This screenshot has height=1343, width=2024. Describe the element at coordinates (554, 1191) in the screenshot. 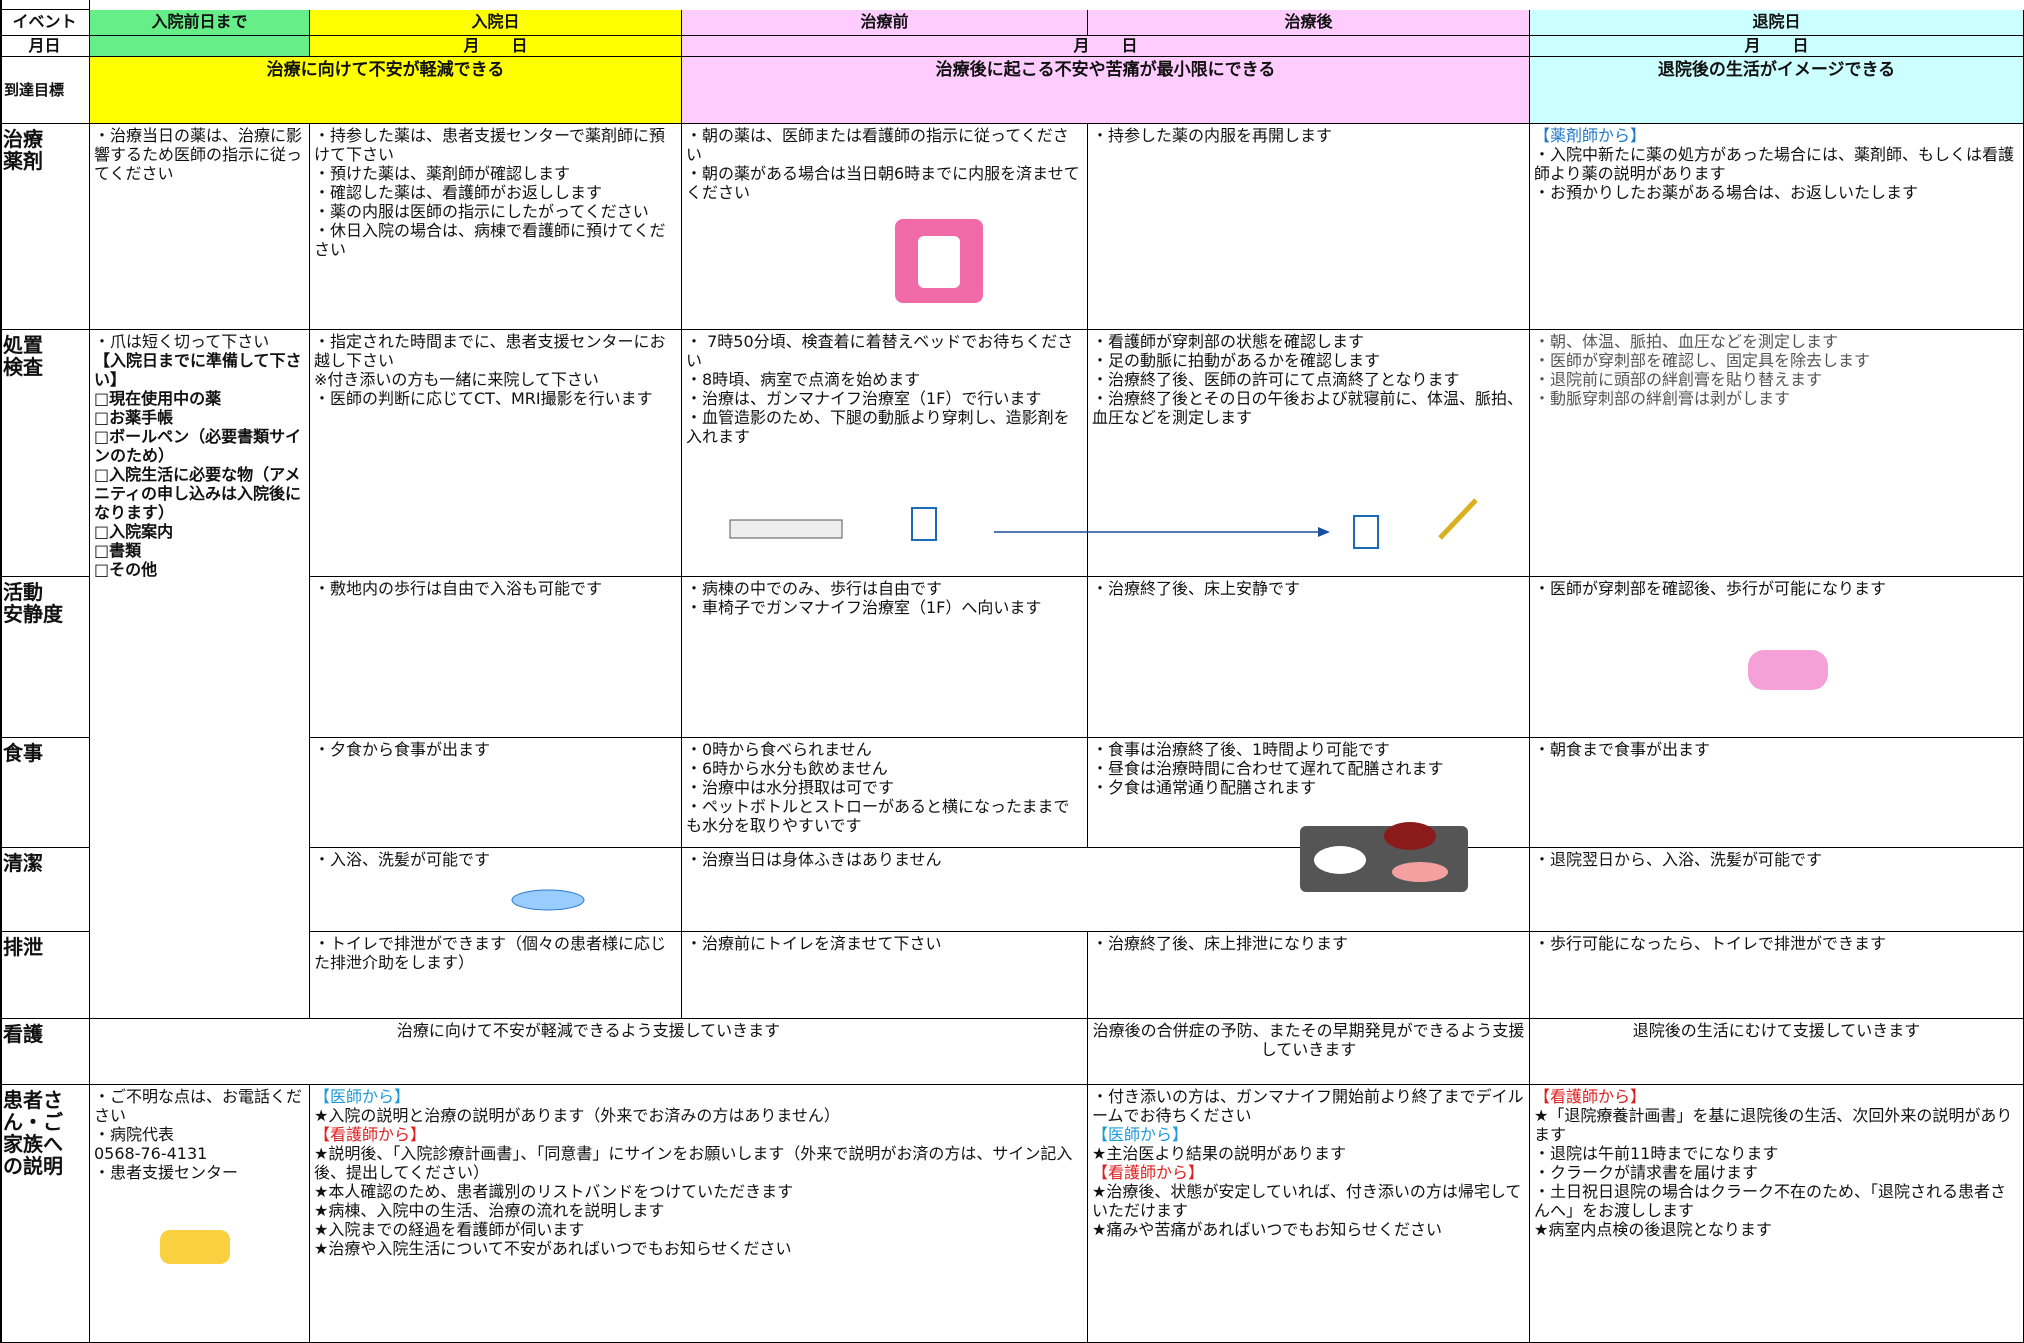

I see `cell-line: ★本人確認のため、患者識別のリストバンドをつけていただきます` at that location.